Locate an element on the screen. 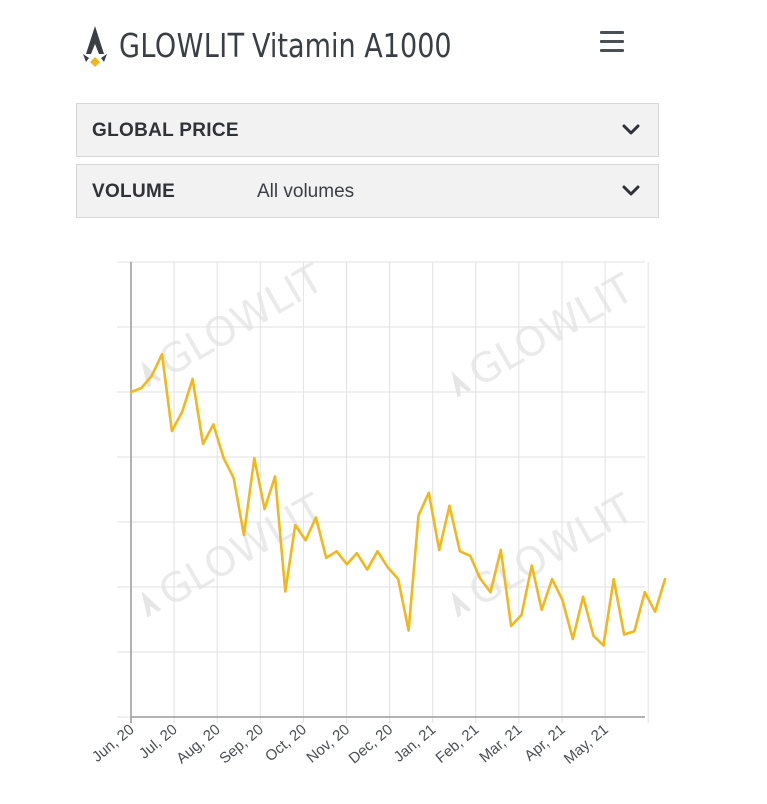  global-price-dropdown: GLOBAL PRICE is located at coordinates (367, 130).